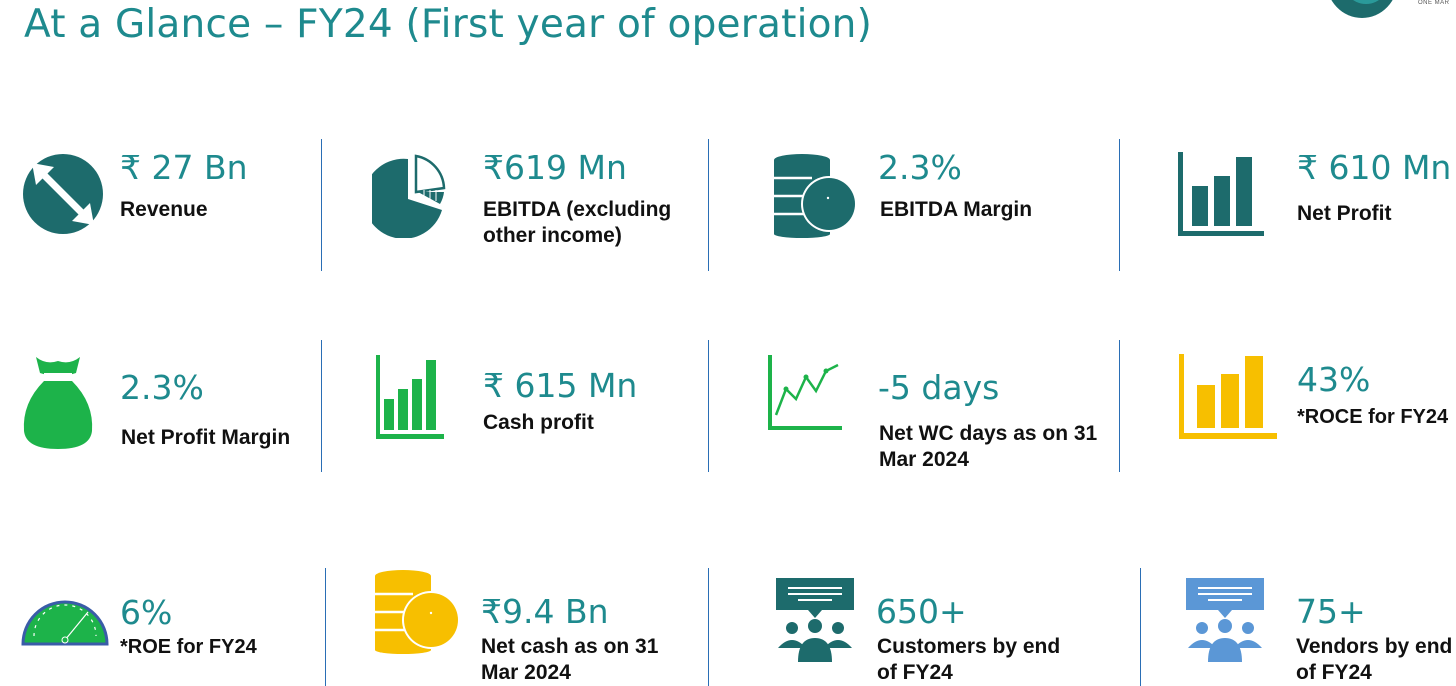  Describe the element at coordinates (545, 611) in the screenshot. I see `tile-value: ₹9.4 Bn` at that location.